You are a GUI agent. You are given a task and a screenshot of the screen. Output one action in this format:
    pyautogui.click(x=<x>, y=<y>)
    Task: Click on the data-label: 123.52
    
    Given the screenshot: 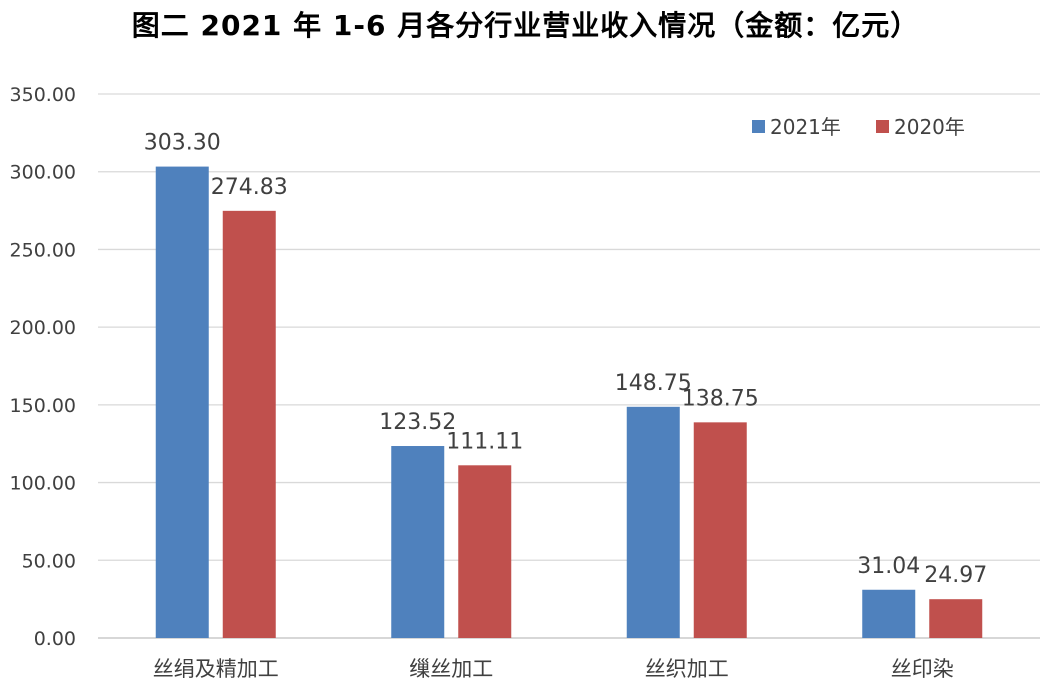 What is the action you would take?
    pyautogui.click(x=417, y=422)
    